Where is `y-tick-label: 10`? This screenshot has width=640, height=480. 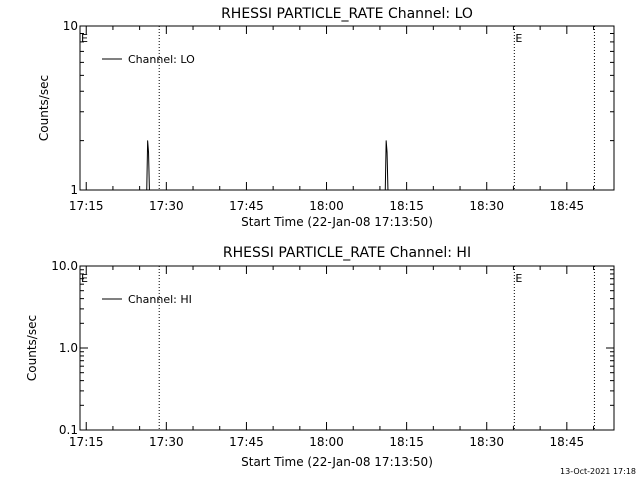
y-tick-label: 10 is located at coordinates (70, 26).